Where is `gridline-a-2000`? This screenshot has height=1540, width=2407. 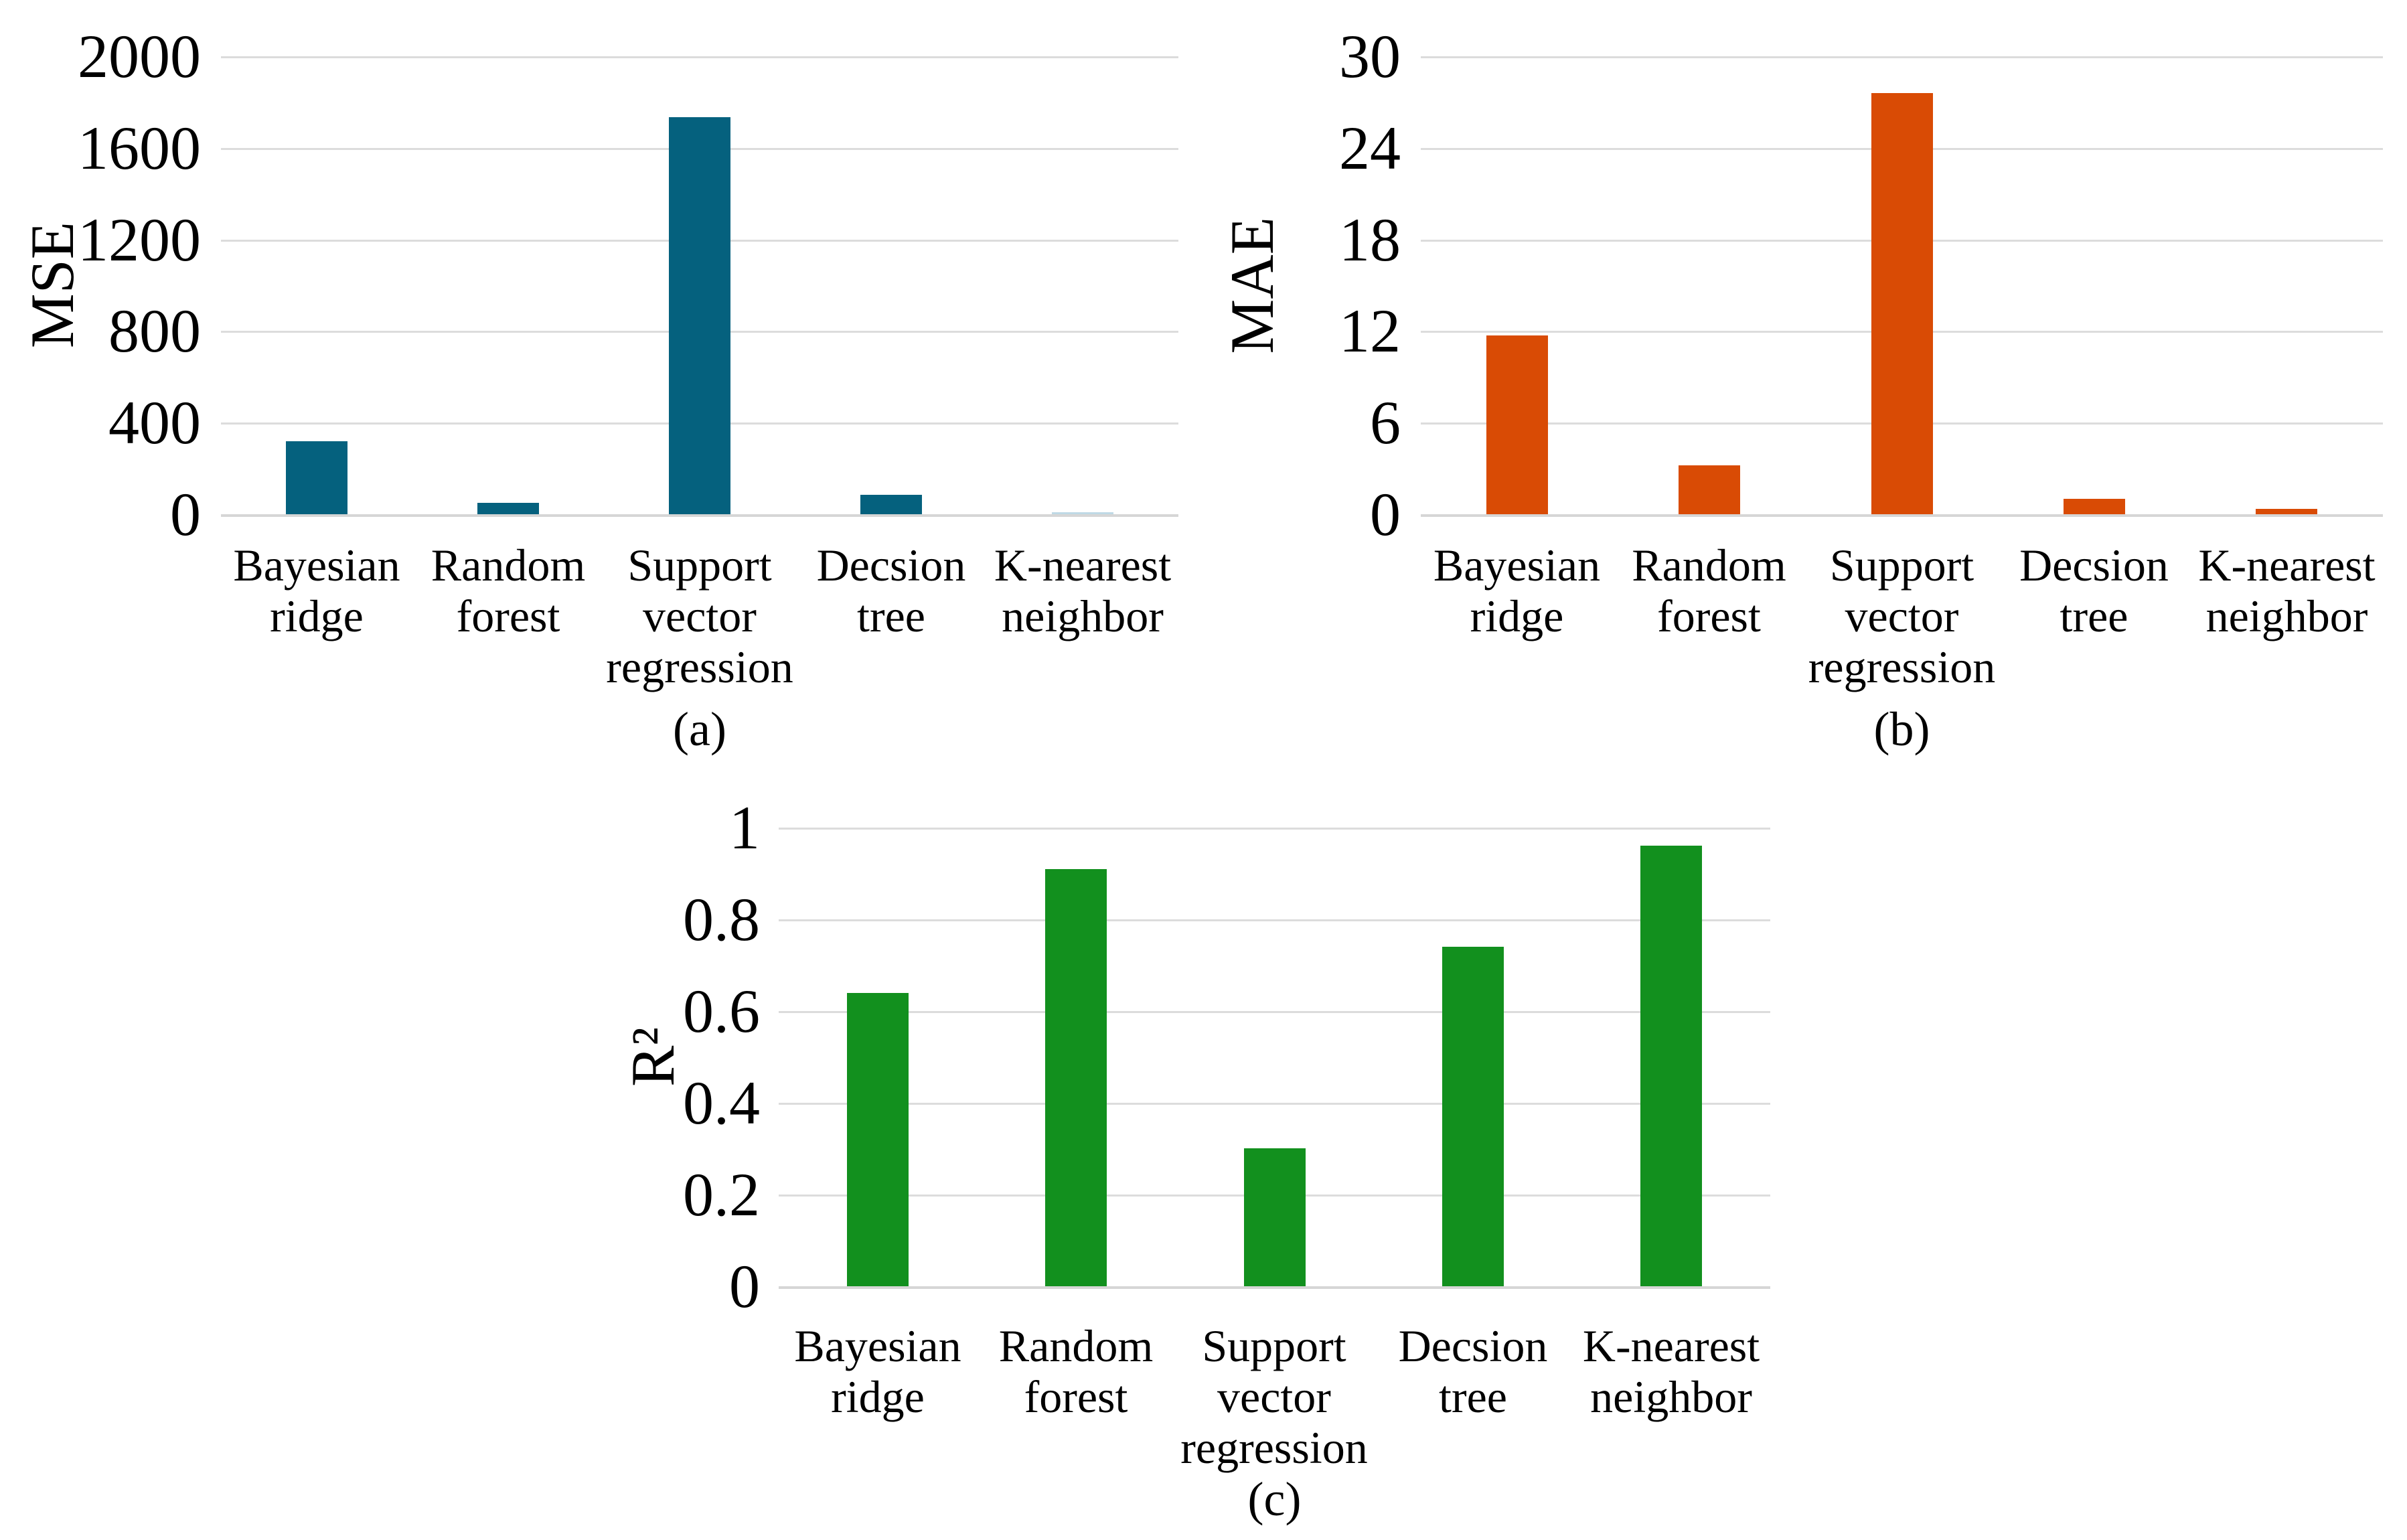 gridline-a-2000 is located at coordinates (699, 57).